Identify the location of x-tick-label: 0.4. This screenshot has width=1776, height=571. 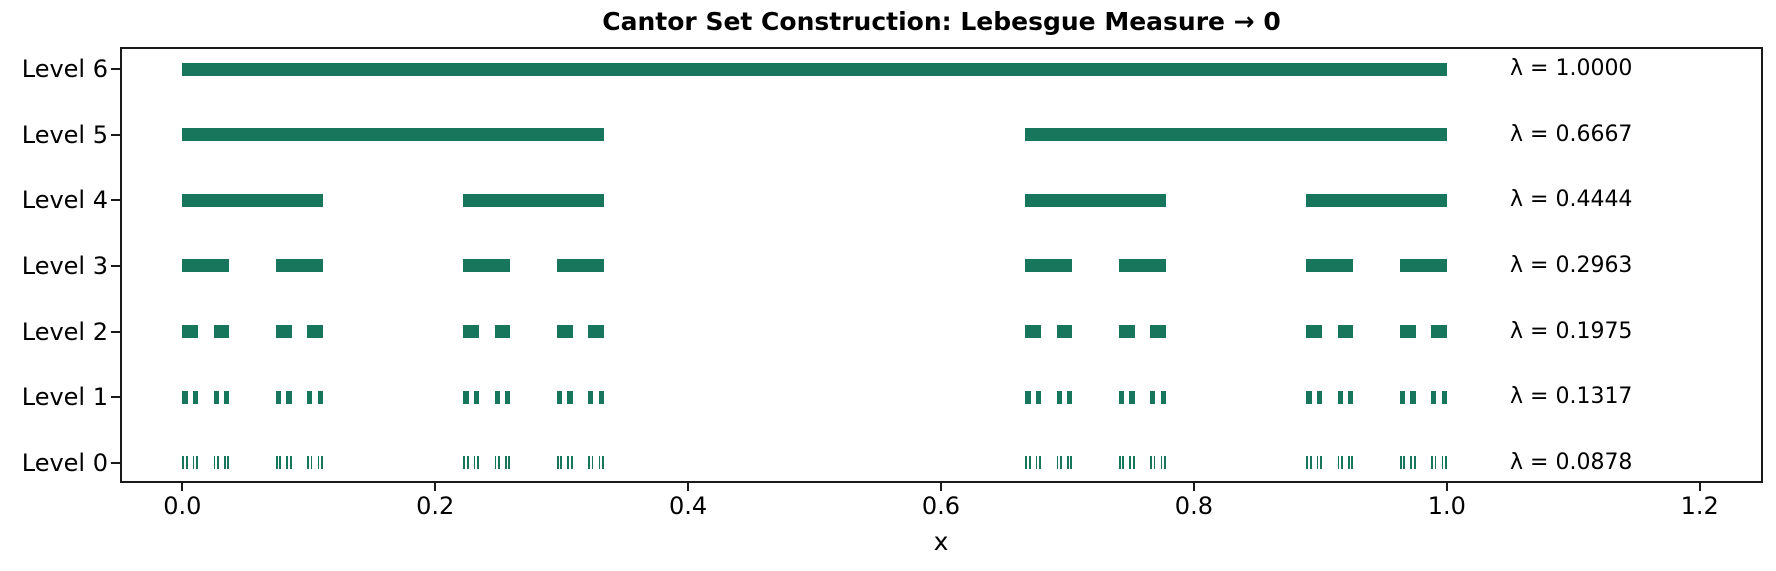
(688, 506).